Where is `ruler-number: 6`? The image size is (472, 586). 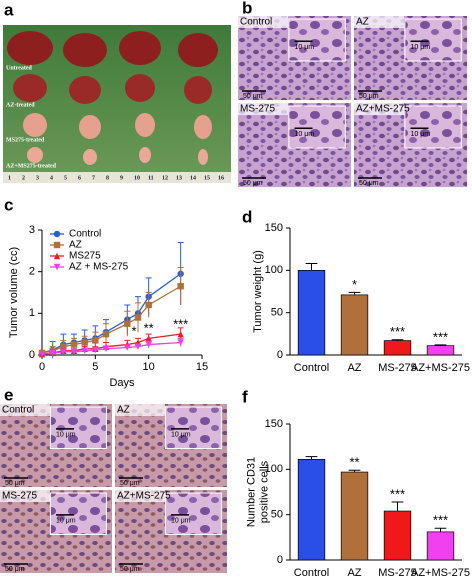
ruler-number: 6 is located at coordinates (79, 178).